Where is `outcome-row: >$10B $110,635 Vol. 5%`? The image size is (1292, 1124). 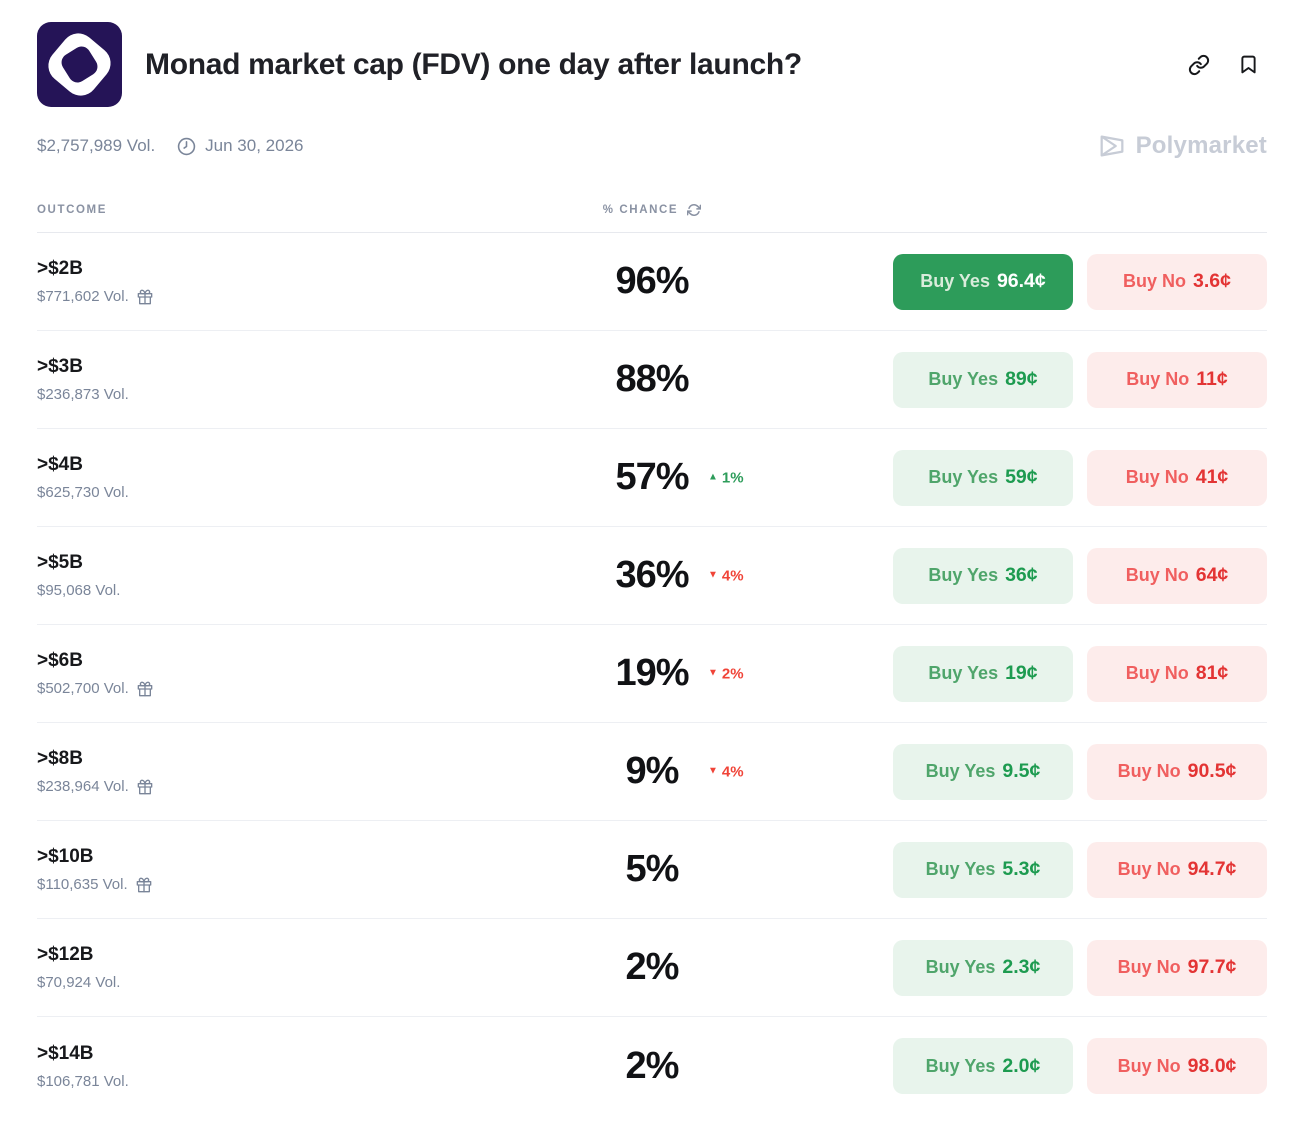 outcome-row: >$10B $110,635 Vol. 5% is located at coordinates (652, 870).